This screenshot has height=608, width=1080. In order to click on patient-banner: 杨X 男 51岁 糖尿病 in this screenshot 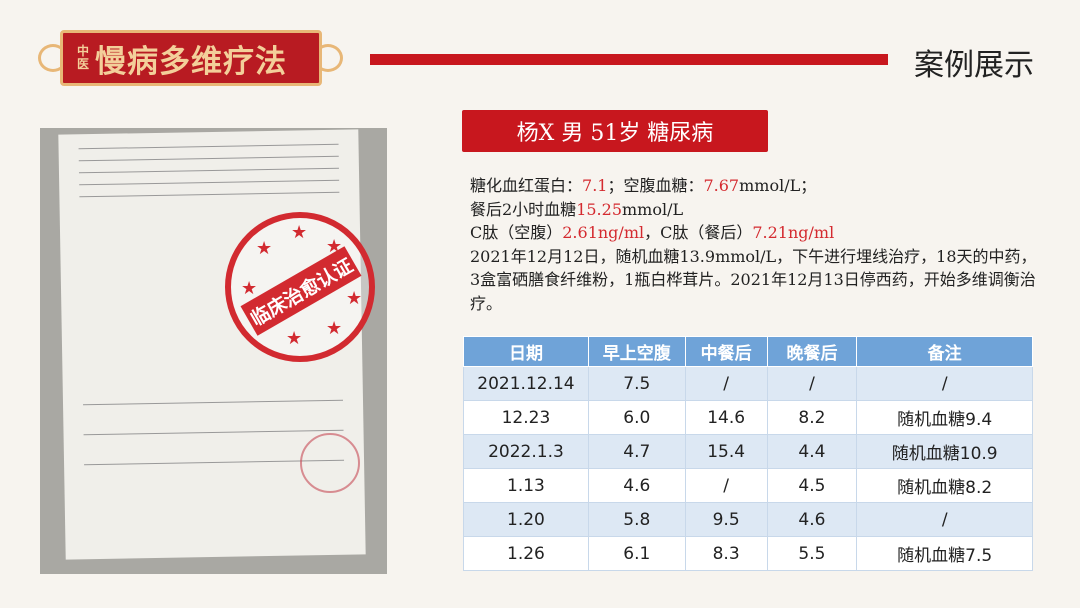, I will do `click(615, 131)`.